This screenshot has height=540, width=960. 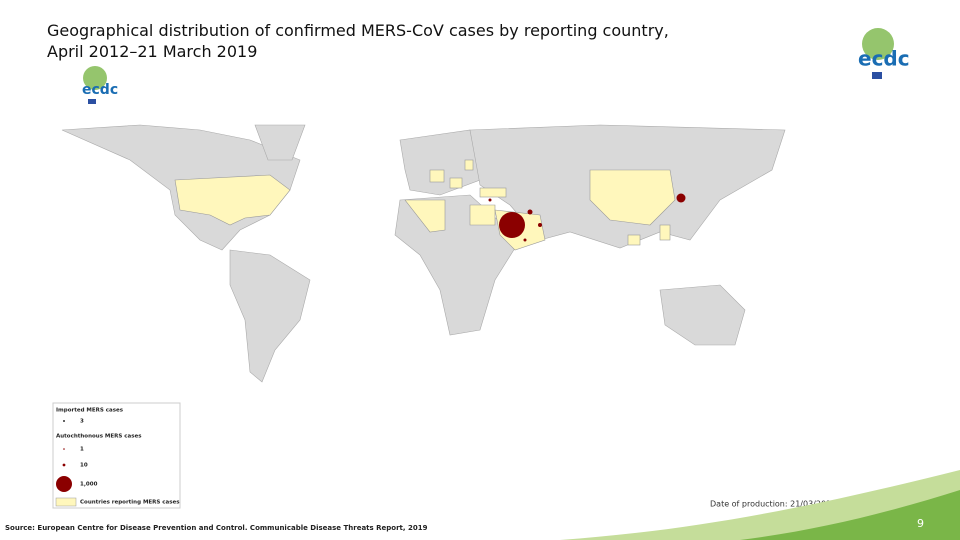 I want to click on logo-large: ecdc, so click(x=884, y=53).